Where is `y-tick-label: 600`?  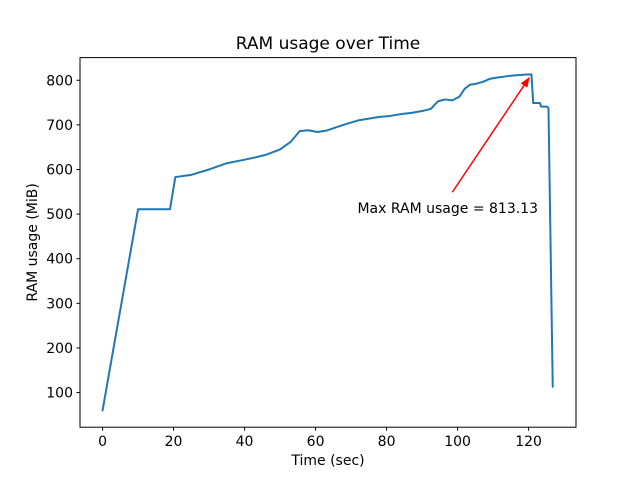 y-tick-label: 600 is located at coordinates (59, 170).